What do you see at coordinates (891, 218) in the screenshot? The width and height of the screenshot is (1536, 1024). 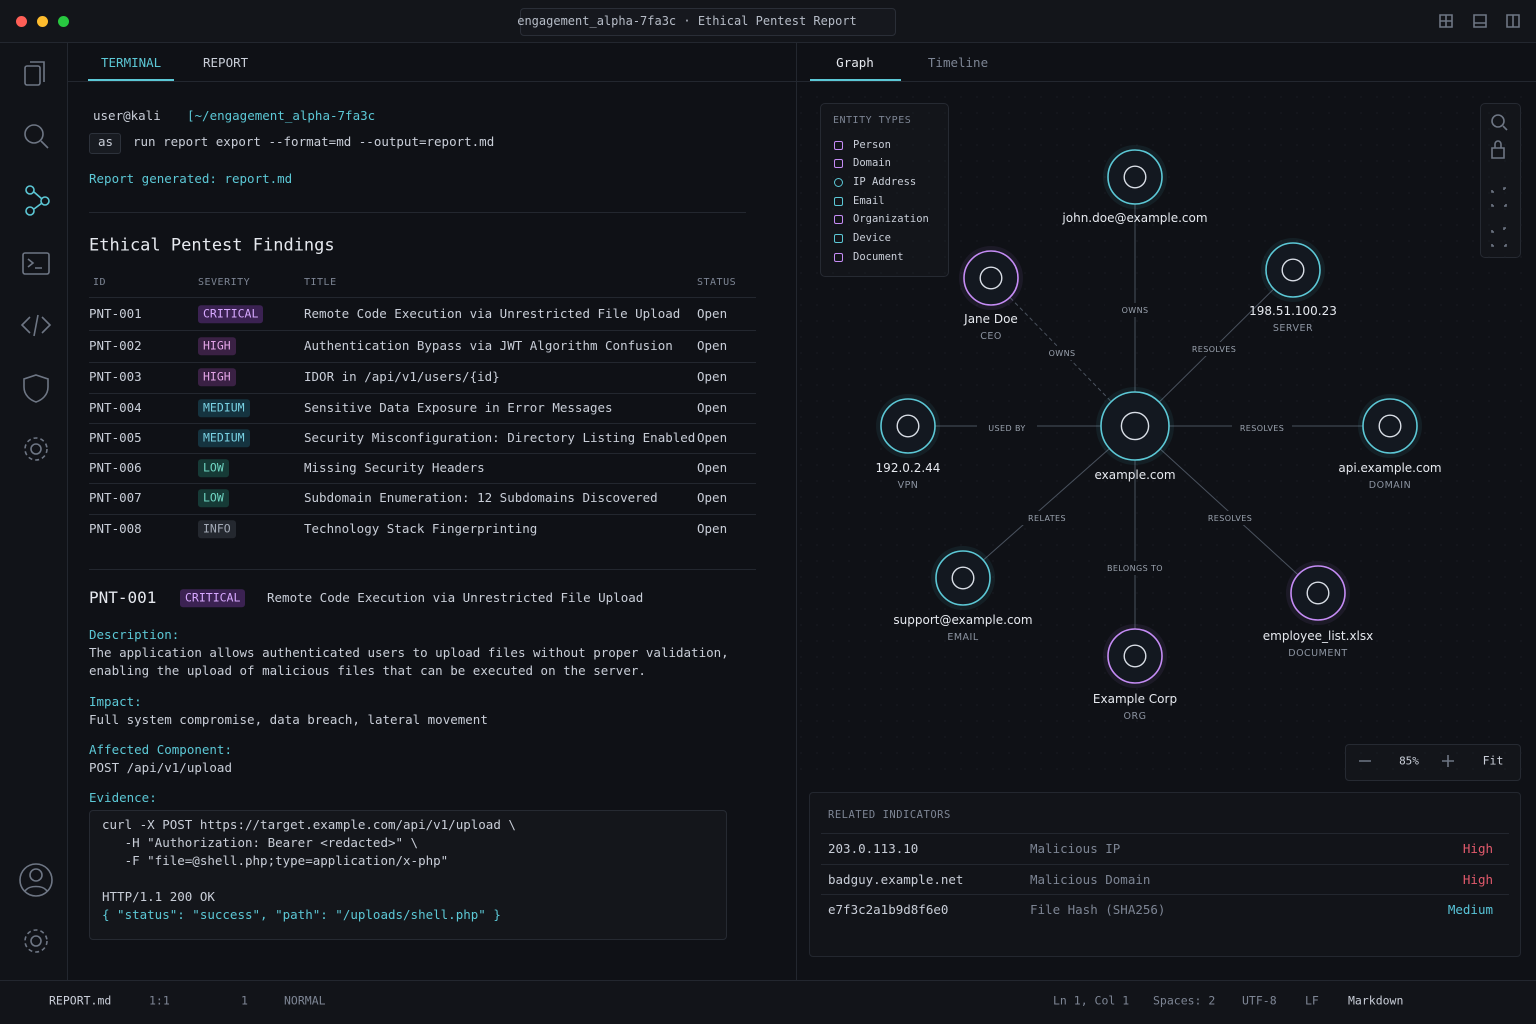 I see `legend-item: Organization` at bounding box center [891, 218].